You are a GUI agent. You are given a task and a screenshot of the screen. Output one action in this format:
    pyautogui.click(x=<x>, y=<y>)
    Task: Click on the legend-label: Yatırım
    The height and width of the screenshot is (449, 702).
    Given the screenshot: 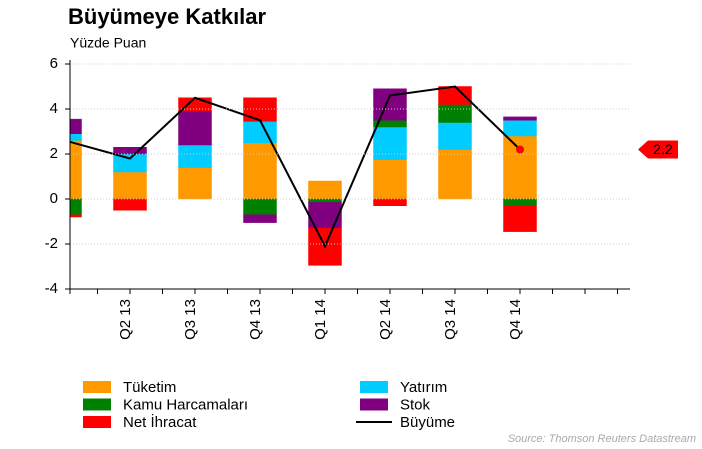 What is the action you would take?
    pyautogui.click(x=423, y=387)
    